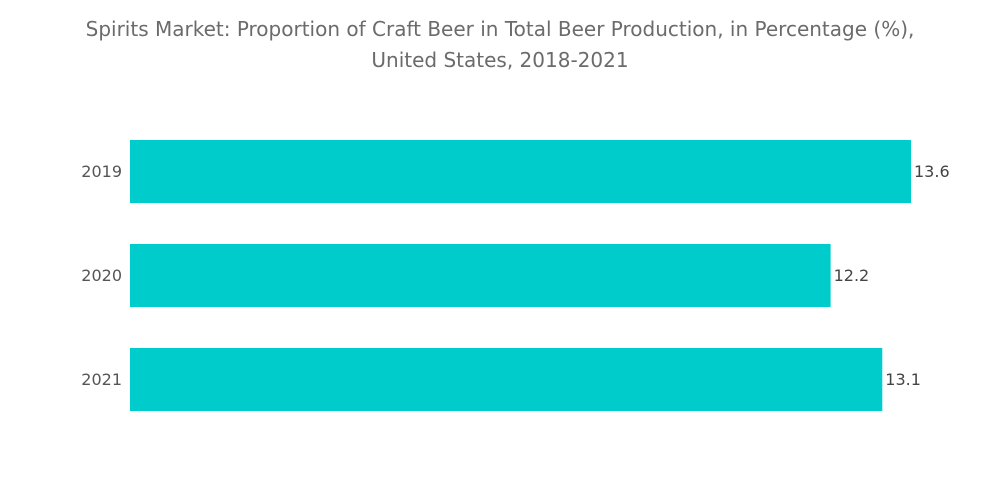 The height and width of the screenshot is (504, 1000). What do you see at coordinates (506, 379) in the screenshot?
I see `bar-2021` at bounding box center [506, 379].